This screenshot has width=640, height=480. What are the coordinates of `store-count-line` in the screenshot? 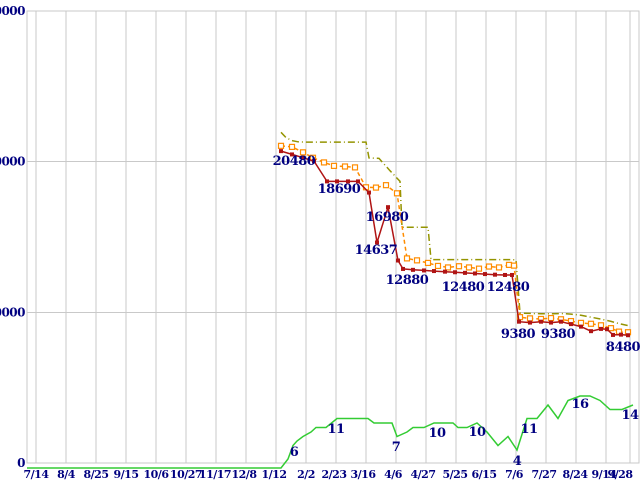 It's located at (330, 432).